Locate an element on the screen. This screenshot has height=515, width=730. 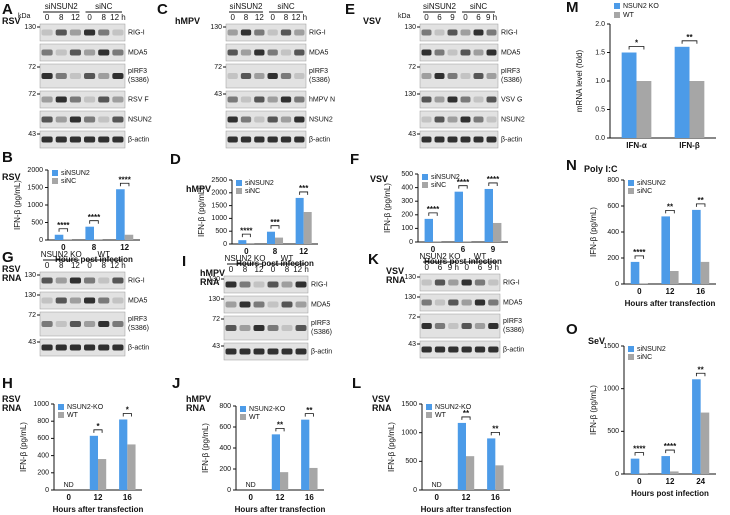
group-label: siNC is located at coordinates (479, 6).